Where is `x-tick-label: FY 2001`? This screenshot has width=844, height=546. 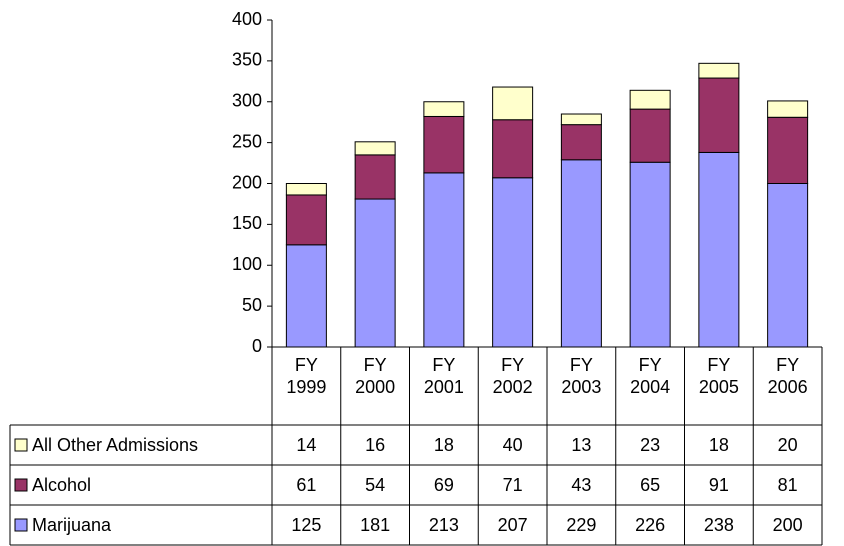 x-tick-label: FY 2001 is located at coordinates (443, 376).